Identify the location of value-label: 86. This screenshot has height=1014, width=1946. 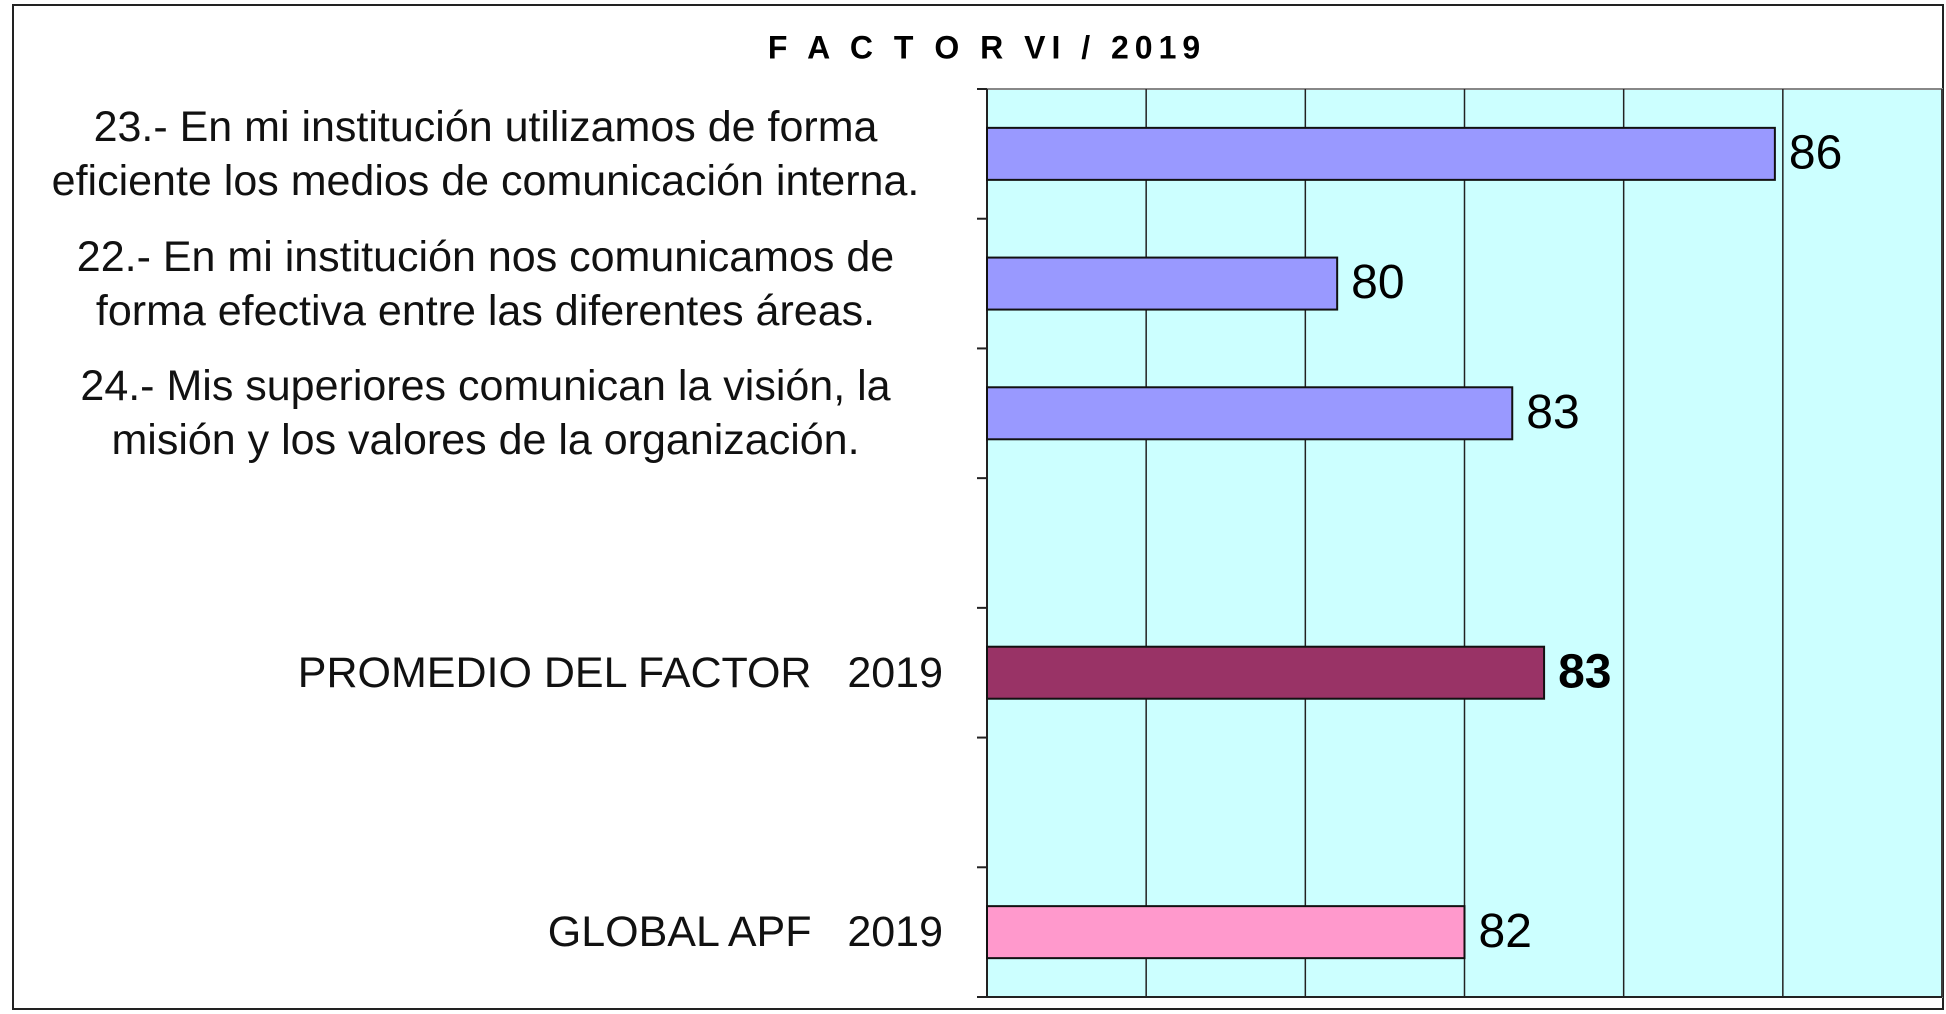
(1815, 153).